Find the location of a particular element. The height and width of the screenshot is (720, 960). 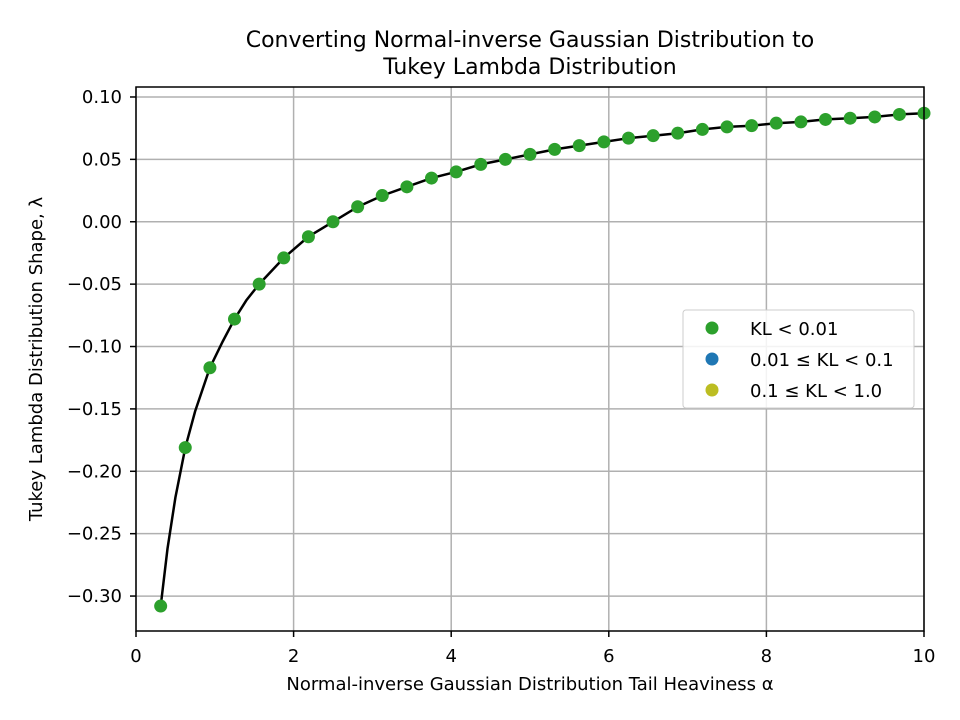

legend-label: 0.1 ≤ KL < 1.0 is located at coordinates (816, 391).